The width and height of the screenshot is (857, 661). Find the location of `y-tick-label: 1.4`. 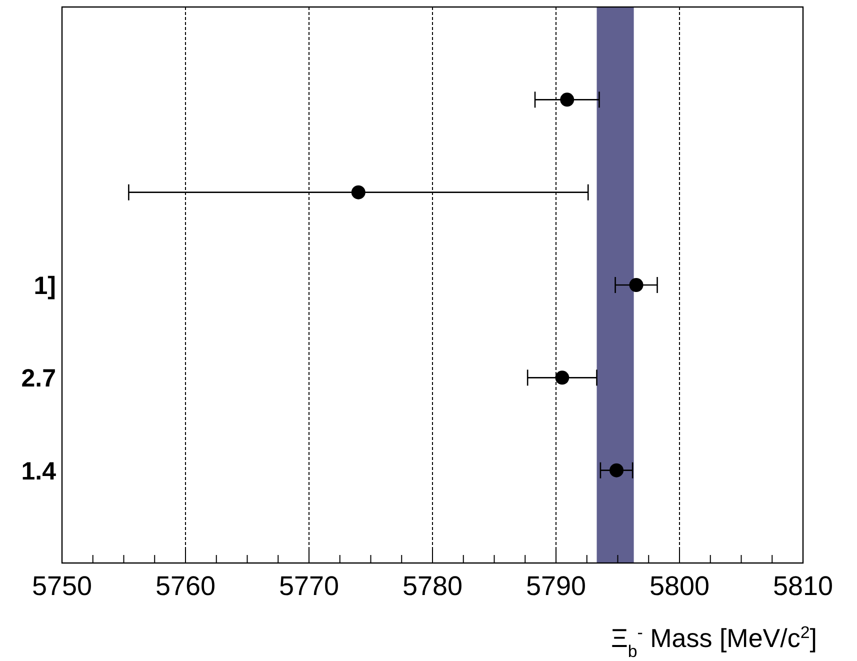

y-tick-label: 1.4 is located at coordinates (38, 471).